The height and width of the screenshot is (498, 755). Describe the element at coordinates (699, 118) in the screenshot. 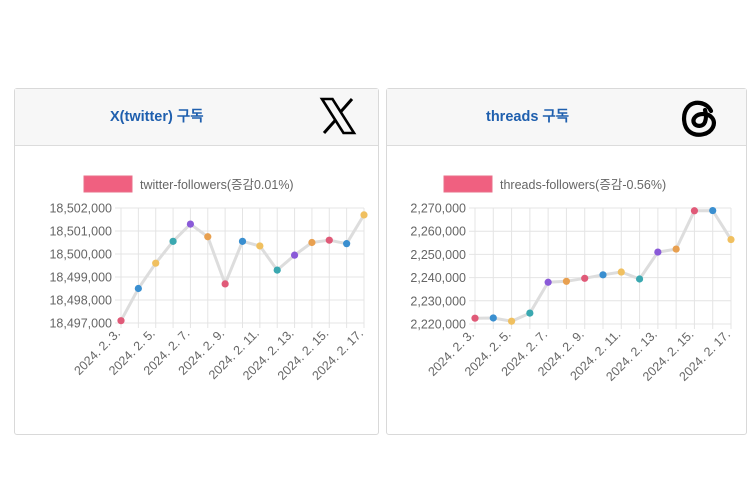

I see `threads-logo-icon` at that location.